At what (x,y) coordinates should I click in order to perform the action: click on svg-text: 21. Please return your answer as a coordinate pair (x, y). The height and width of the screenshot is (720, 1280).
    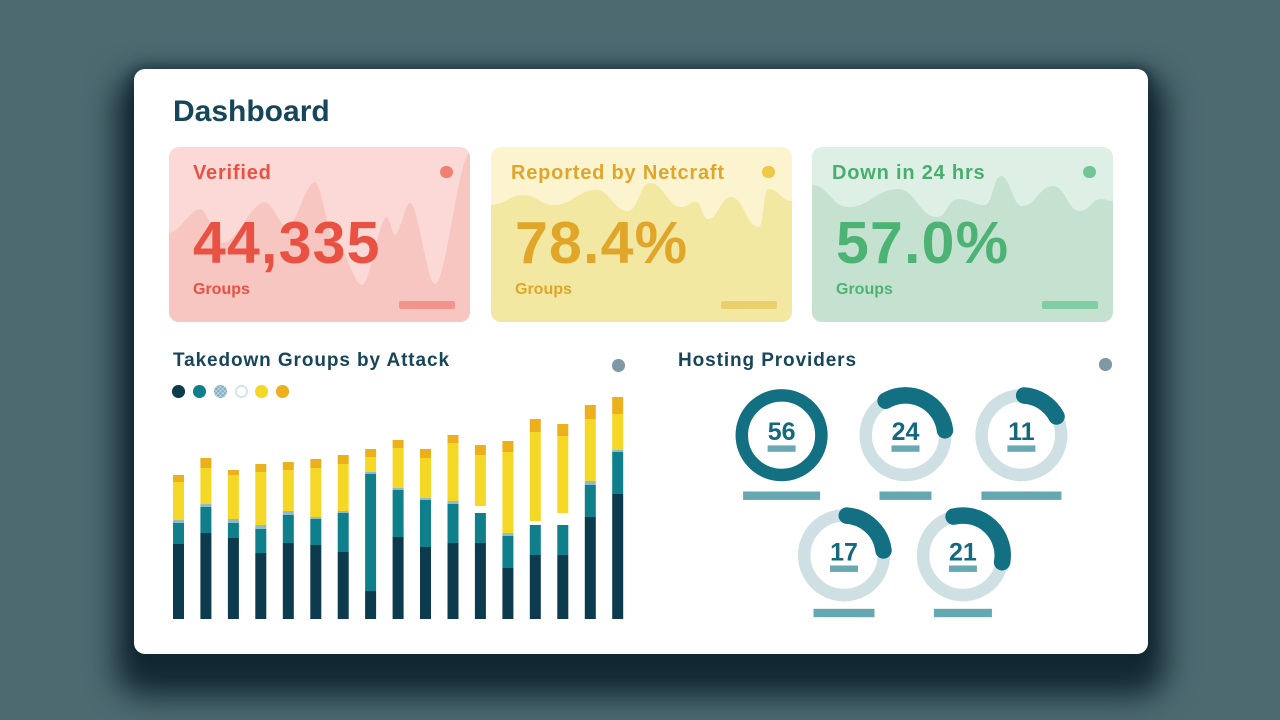
    Looking at the image, I should click on (963, 552).